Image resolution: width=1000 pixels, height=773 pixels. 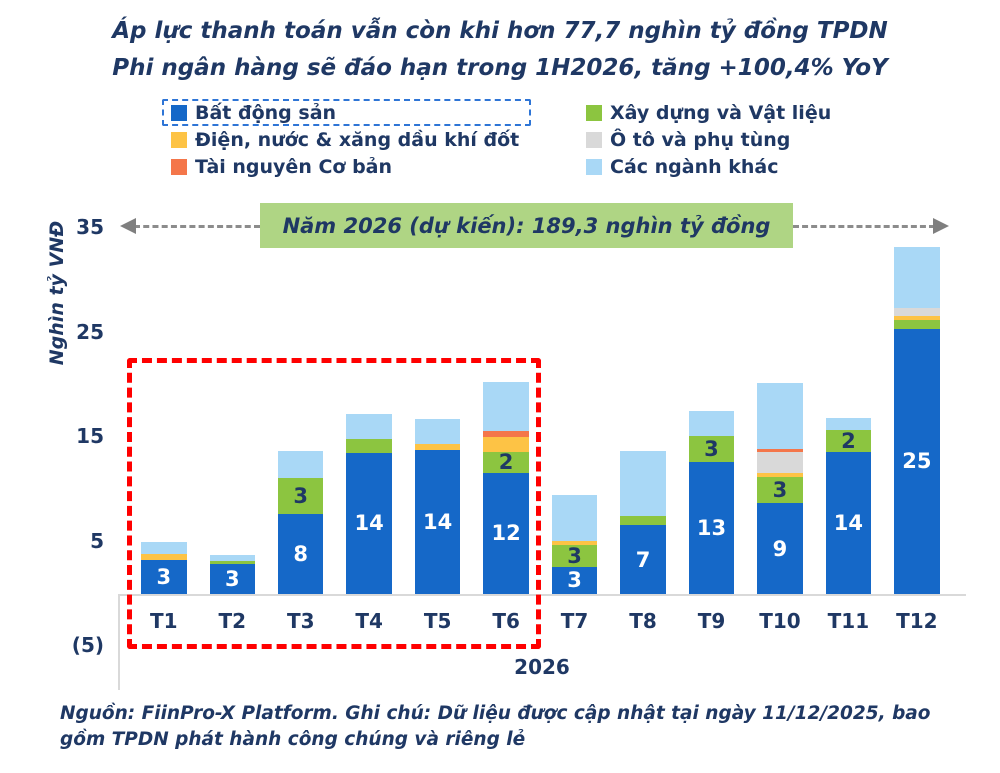 I want to click on bar-segment-cac-nganh-khac-t3, so click(x=300, y=464).